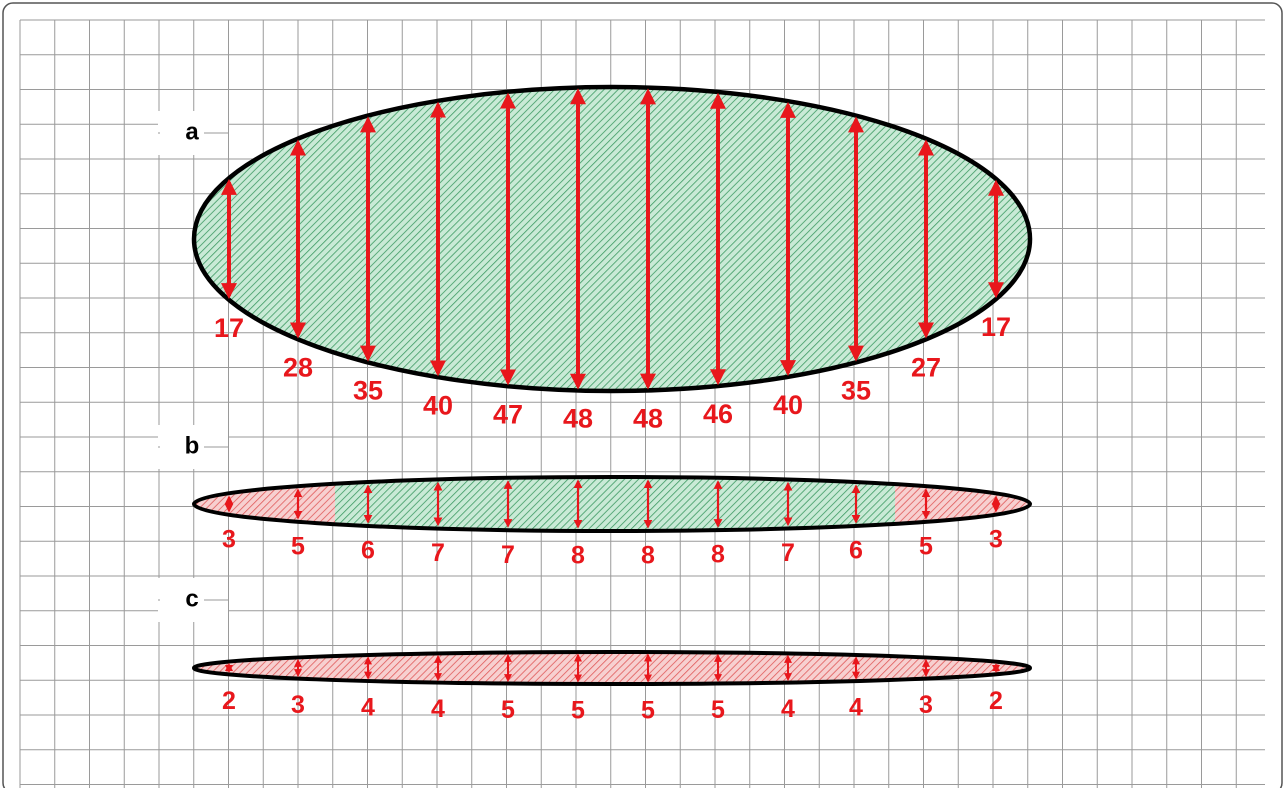 The image size is (1285, 788). I want to click on measurement: 47, so click(508, 414).